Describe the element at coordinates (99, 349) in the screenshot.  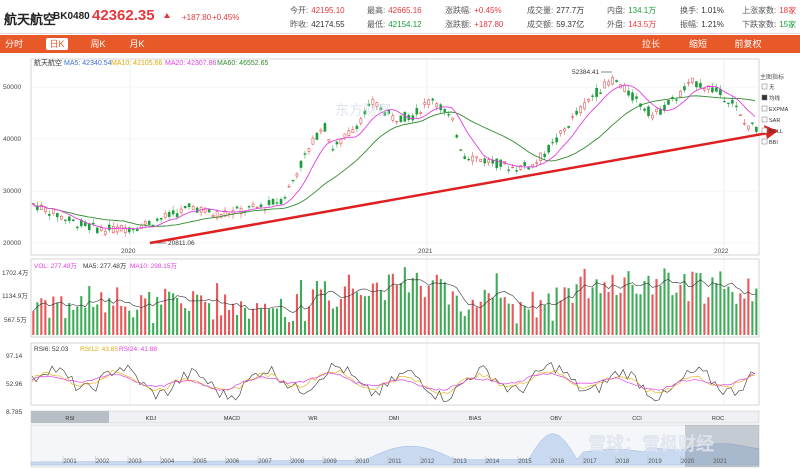
I see `rsi12-legend: RSI12: 43.85` at that location.